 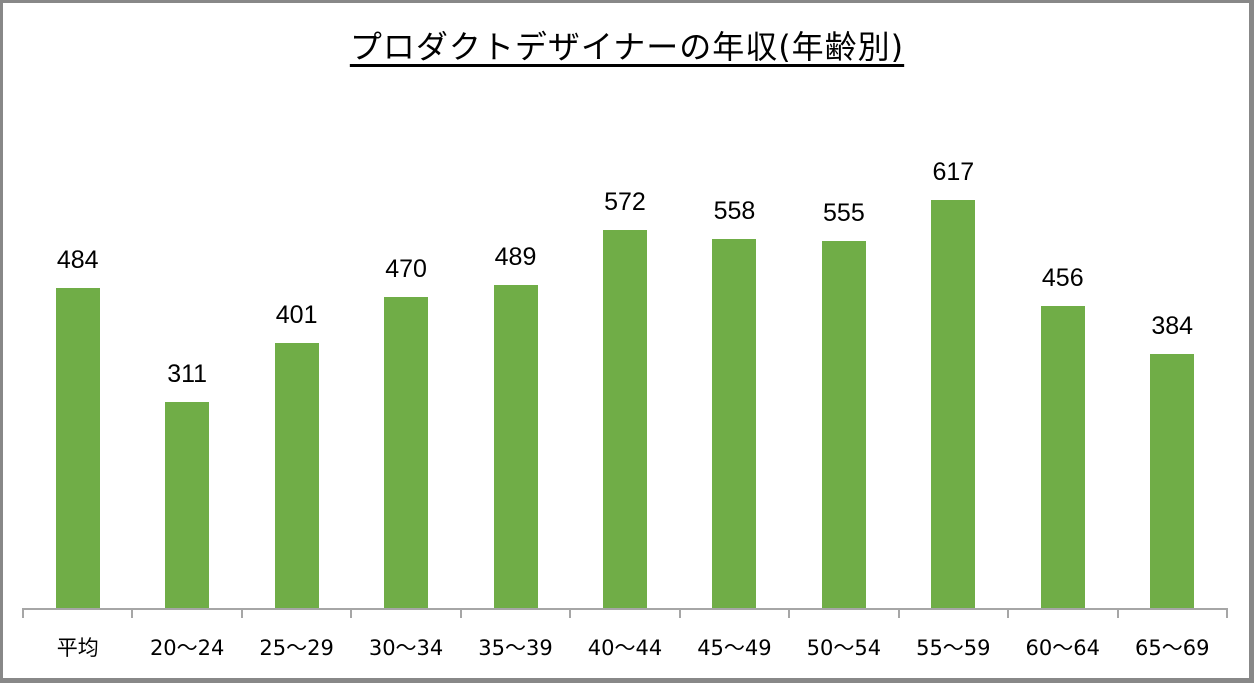 I want to click on data-label: 401, so click(x=296, y=314).